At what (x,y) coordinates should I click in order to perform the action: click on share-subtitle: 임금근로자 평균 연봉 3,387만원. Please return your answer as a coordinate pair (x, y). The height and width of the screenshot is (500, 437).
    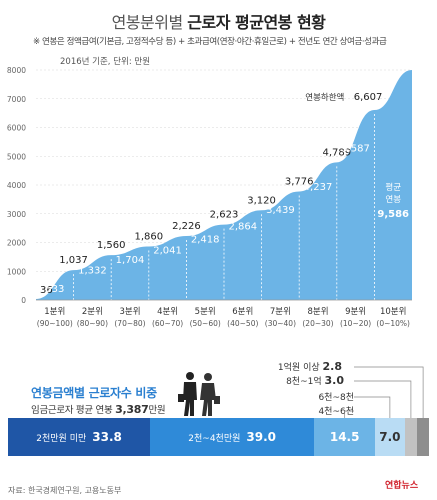
    Looking at the image, I should click on (98, 409).